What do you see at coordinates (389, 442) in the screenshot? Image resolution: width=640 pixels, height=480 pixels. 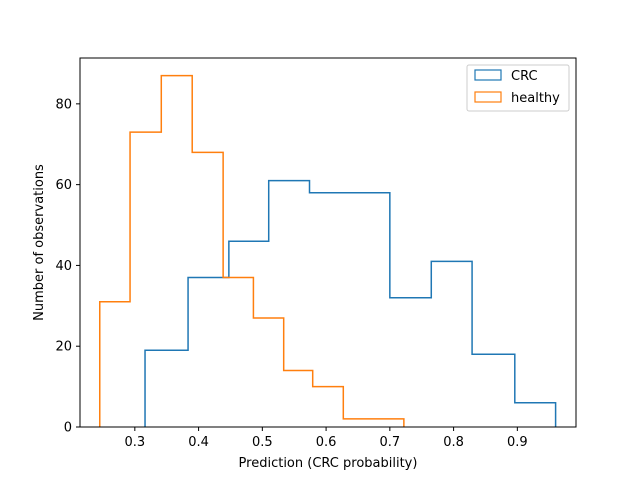 I see `x-tick-label: 0.7` at bounding box center [389, 442].